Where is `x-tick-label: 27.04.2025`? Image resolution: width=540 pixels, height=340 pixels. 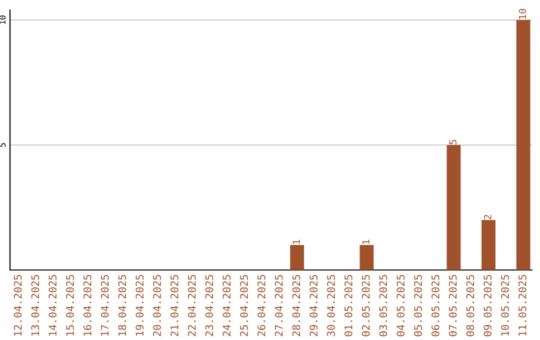 x-tick-label: 27.04.2025 is located at coordinates (278, 305).